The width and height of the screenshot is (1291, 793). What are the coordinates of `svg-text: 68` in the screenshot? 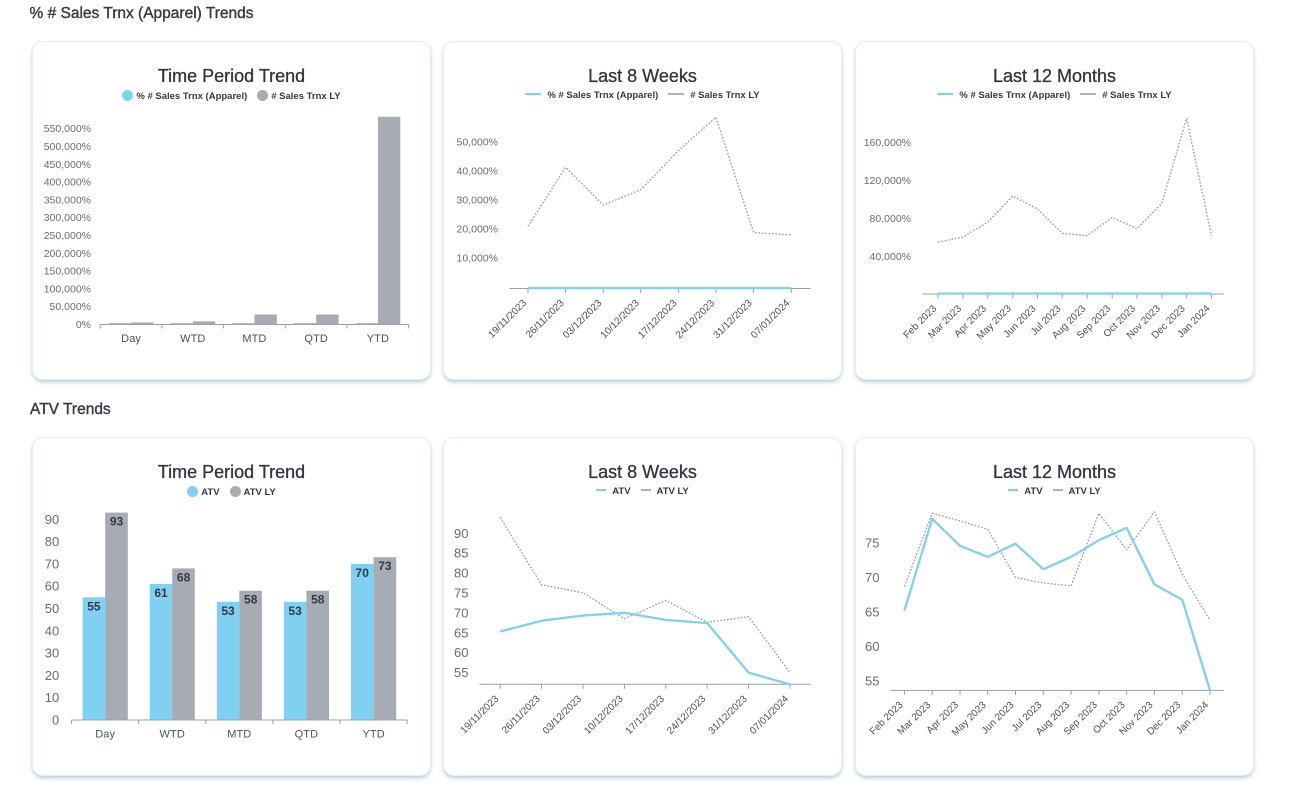 It's located at (184, 577).